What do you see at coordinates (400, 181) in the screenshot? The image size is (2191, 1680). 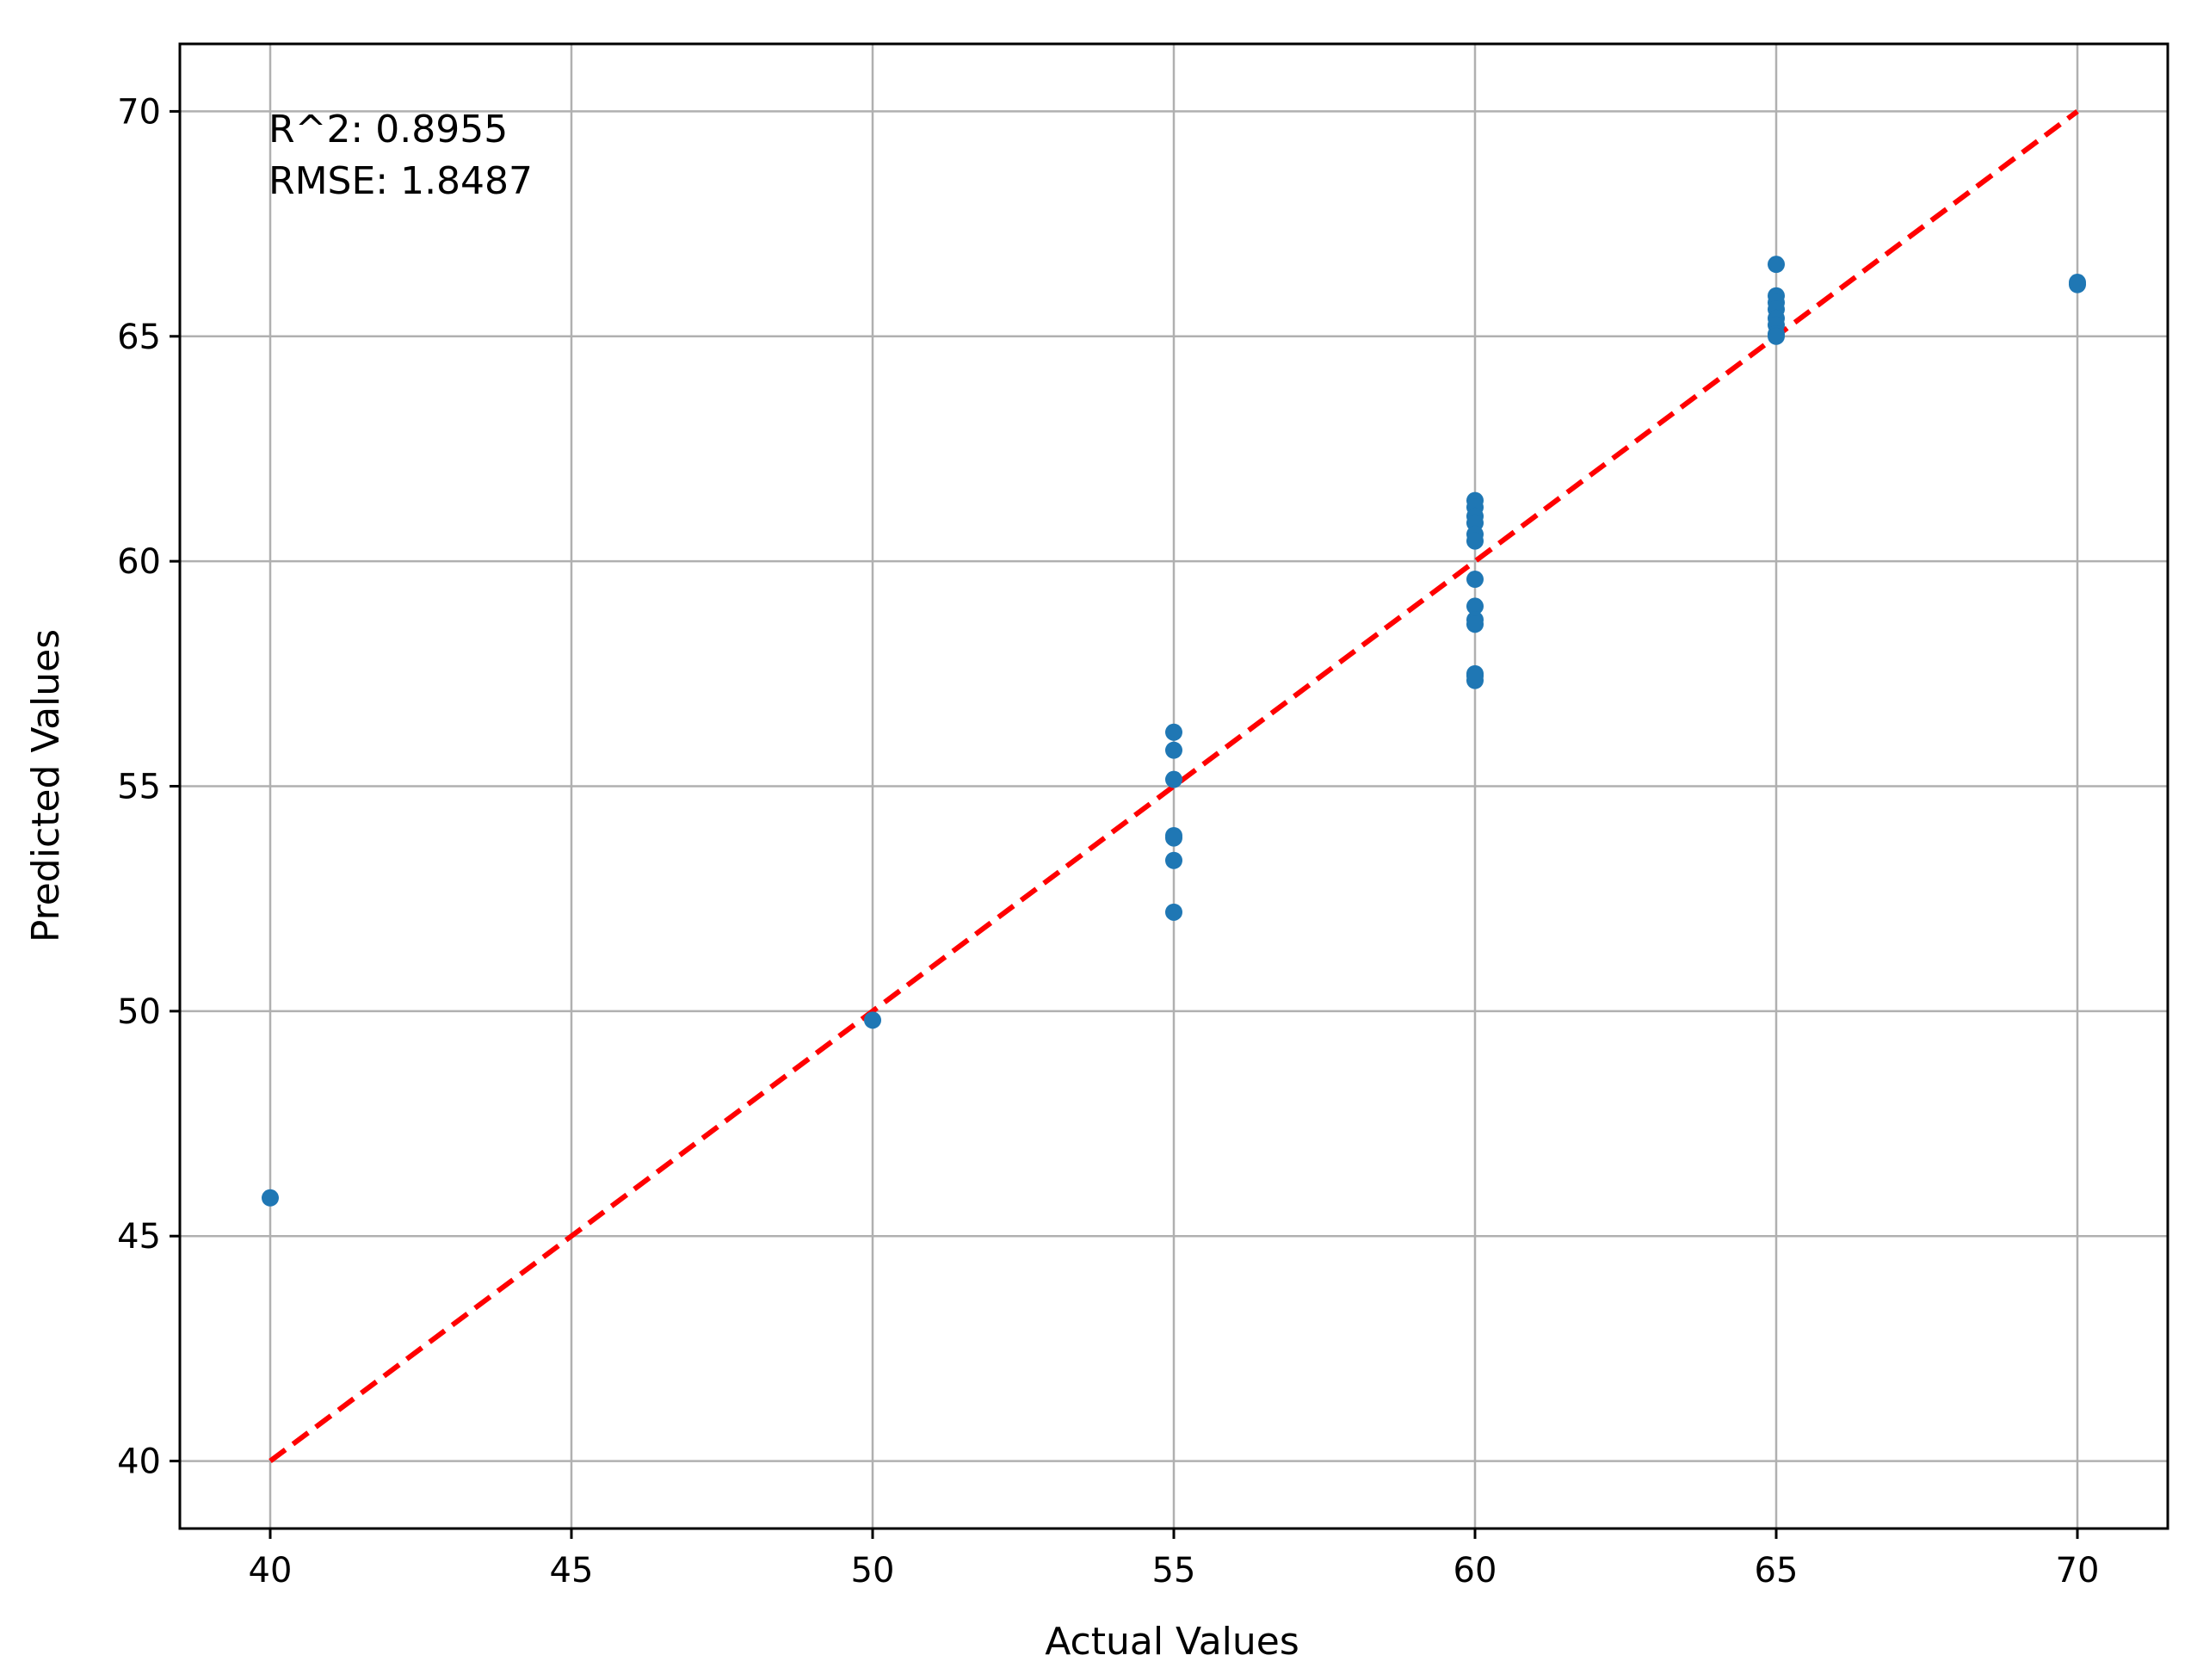 I see `rmse-annotation: RMSE: 1.8487` at bounding box center [400, 181].